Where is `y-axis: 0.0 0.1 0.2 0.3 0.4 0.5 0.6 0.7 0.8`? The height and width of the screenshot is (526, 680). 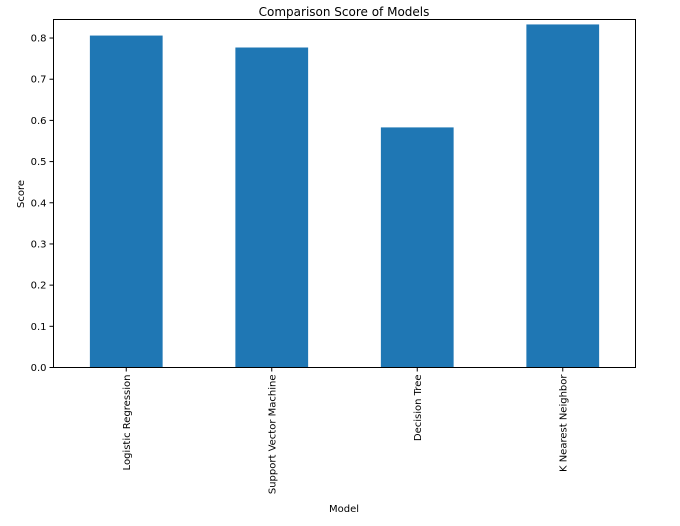
y-axis: 0.0 0.1 0.2 0.3 0.4 0.5 0.6 0.7 0.8 is located at coordinates (42, 204).